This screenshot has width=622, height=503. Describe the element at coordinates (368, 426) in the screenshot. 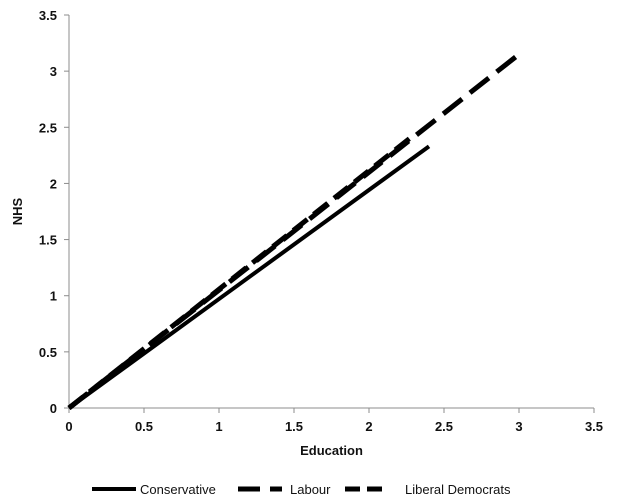

I see `x-tick-label: 2` at that location.